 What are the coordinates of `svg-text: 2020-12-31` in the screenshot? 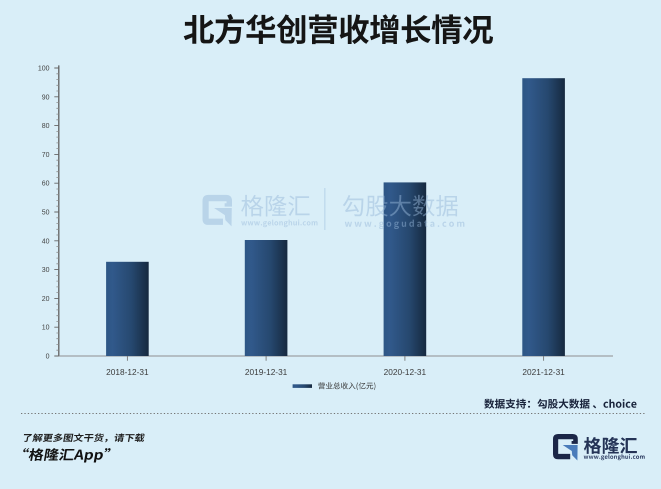 It's located at (405, 372).